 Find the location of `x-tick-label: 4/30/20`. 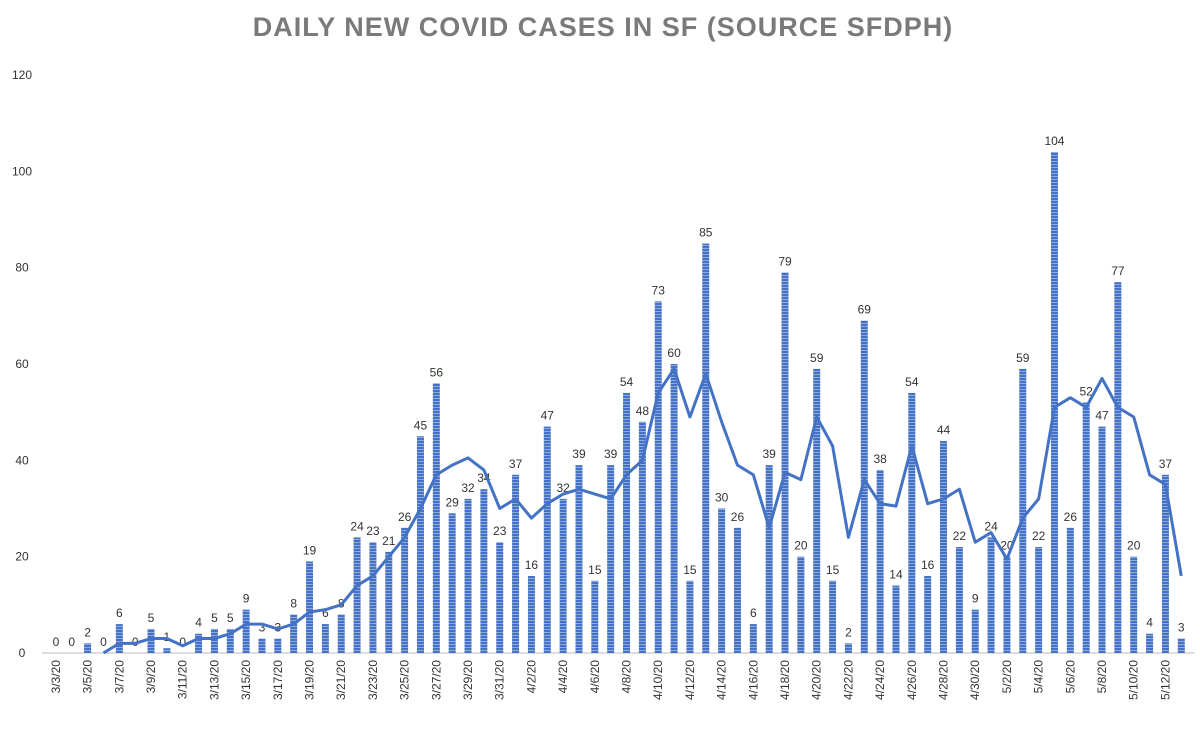

x-tick-label: 4/30/20 is located at coordinates (975, 680).